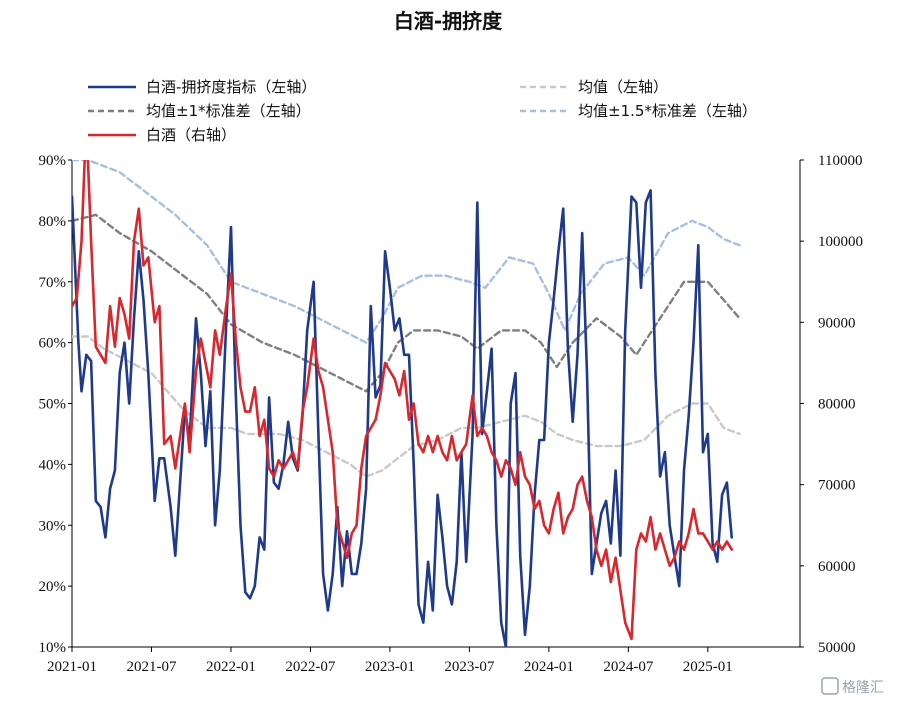  I want to click on legend-label: 白酒-拥挤度指标（左轴）, so click(231, 87).